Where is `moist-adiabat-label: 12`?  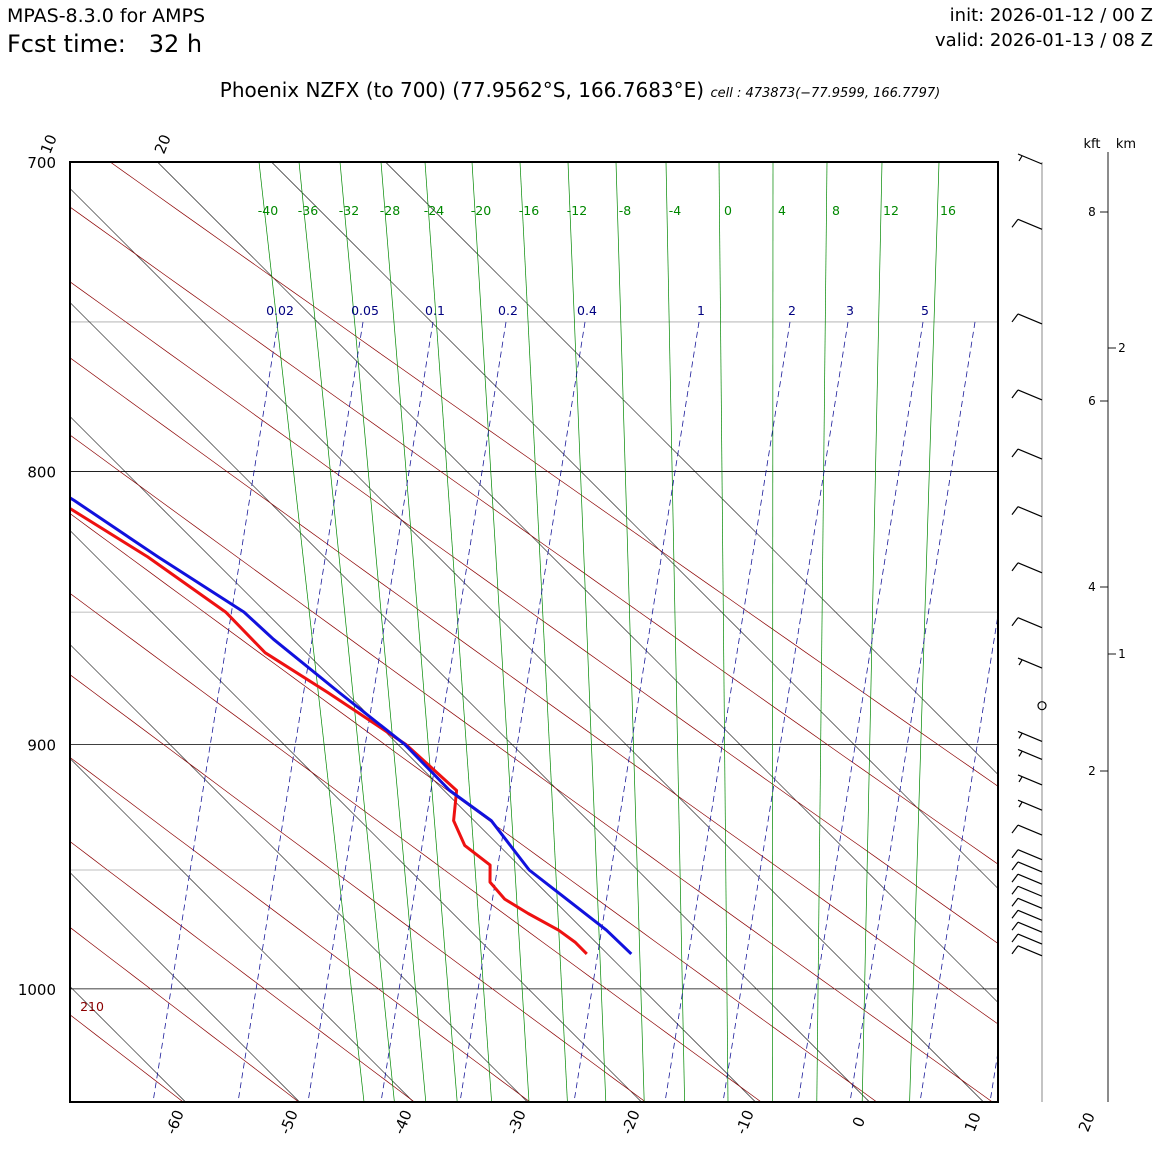
moist-adiabat-label: 12 is located at coordinates (891, 210).